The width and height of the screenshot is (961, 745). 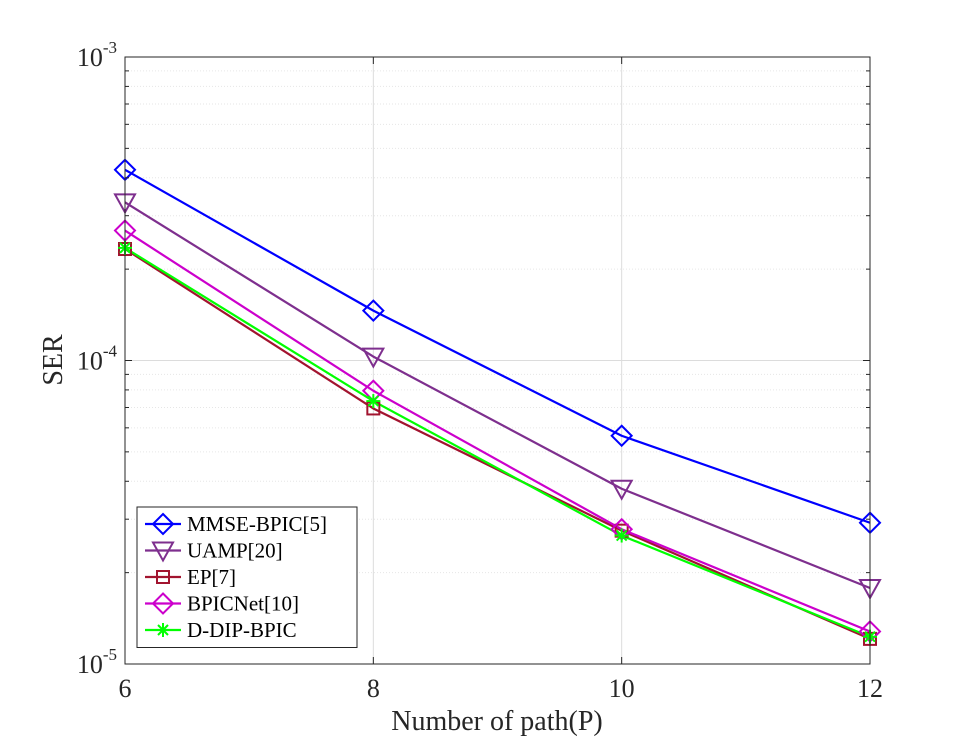 What do you see at coordinates (870, 688) in the screenshot?
I see `x-tick-label: 12` at bounding box center [870, 688].